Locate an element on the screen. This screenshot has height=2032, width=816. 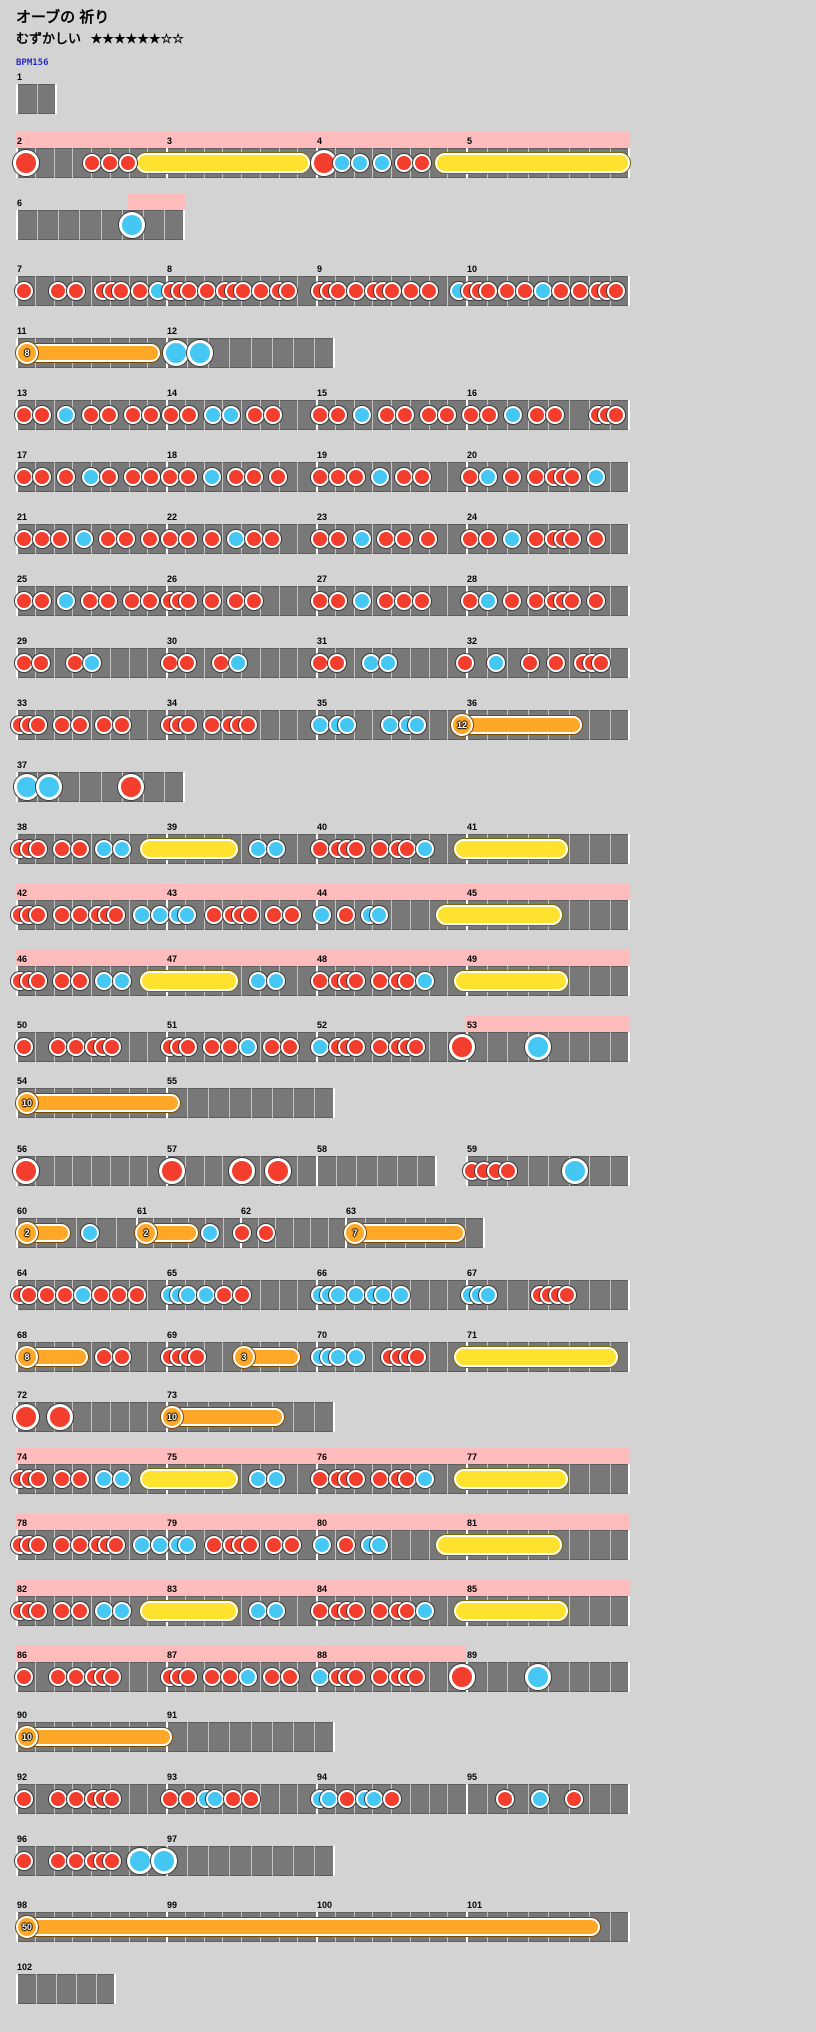
measure-number: 46 is located at coordinates (22, 959).